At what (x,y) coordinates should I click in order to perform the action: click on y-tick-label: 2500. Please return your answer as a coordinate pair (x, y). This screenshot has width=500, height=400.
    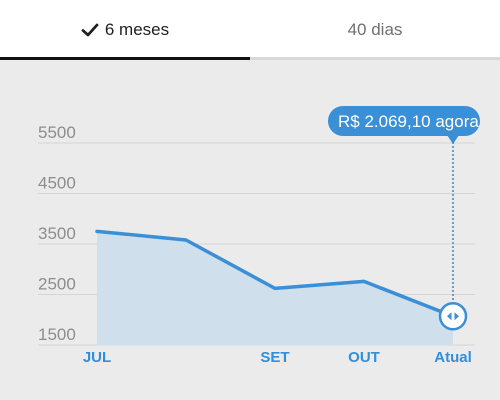
    Looking at the image, I should click on (57, 284).